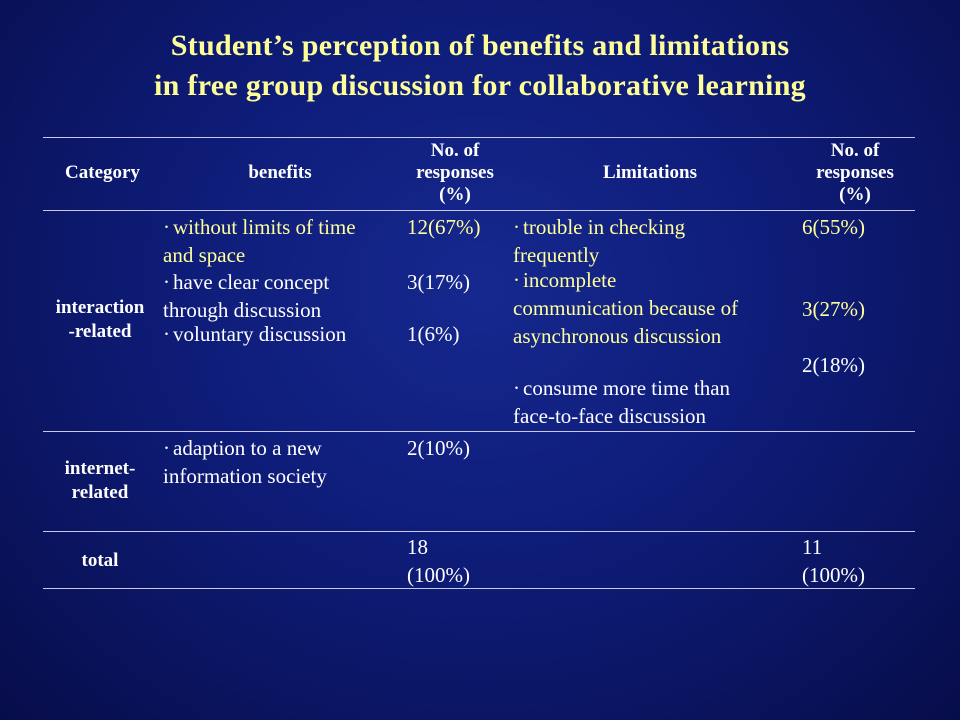 This screenshot has height=720, width=960. What do you see at coordinates (242, 310) in the screenshot?
I see `benefit-text: through discussion` at bounding box center [242, 310].